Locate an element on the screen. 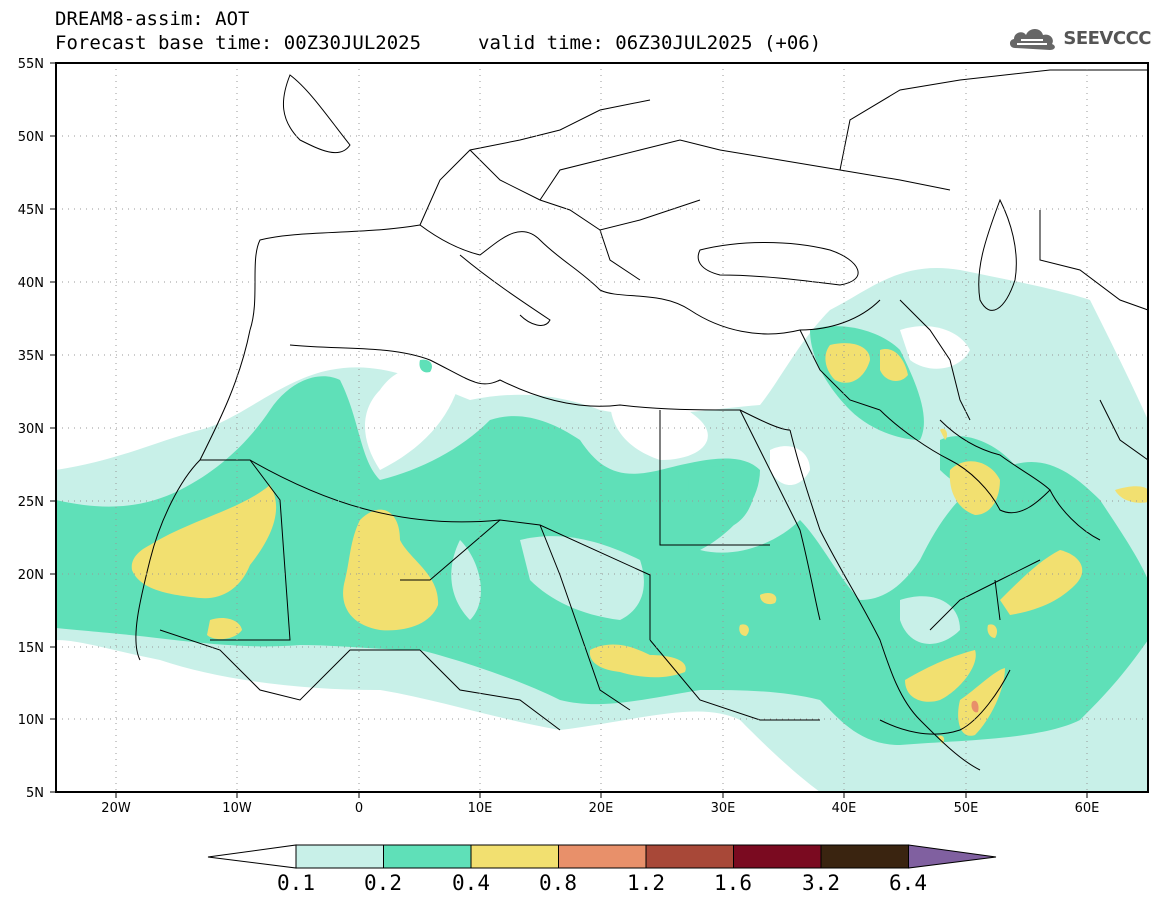 The height and width of the screenshot is (905, 1165). aot-clear-areas is located at coordinates (667, 429).